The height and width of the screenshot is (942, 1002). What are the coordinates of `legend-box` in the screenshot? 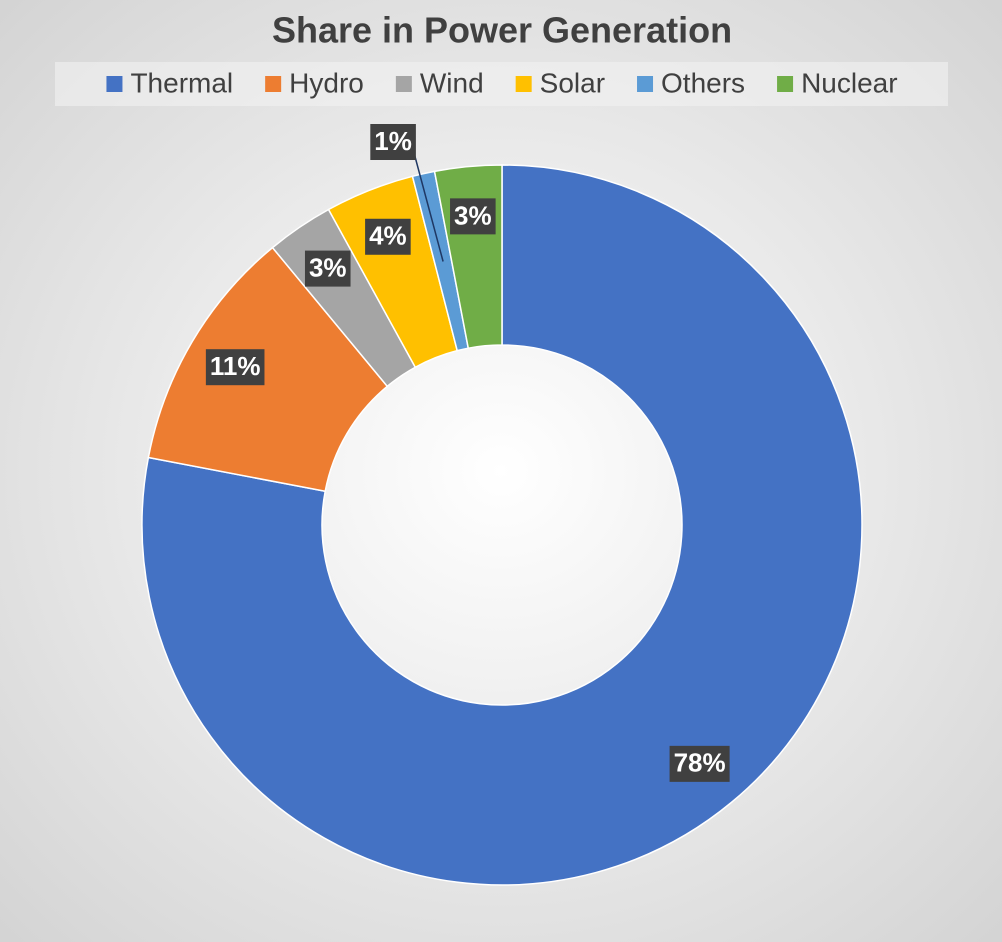 It's located at (501, 84).